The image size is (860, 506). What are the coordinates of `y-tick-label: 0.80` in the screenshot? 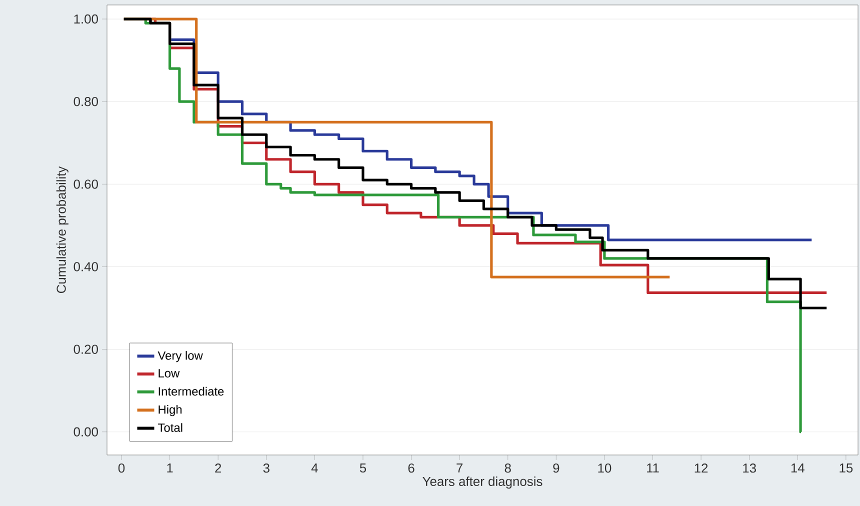 It's located at (86, 101).